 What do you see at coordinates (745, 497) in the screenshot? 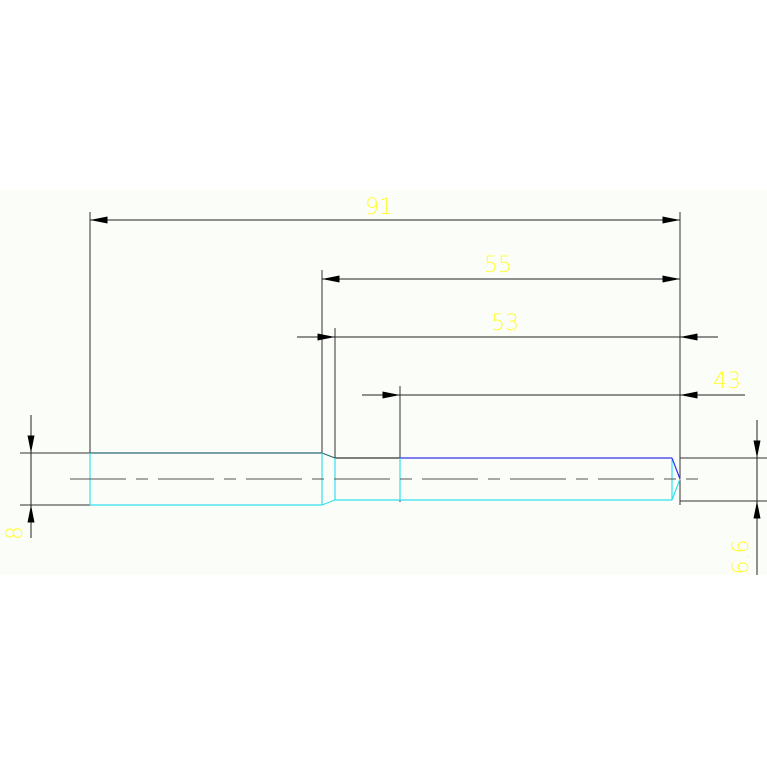
I see `dimension-6-6: 6.6` at bounding box center [745, 497].